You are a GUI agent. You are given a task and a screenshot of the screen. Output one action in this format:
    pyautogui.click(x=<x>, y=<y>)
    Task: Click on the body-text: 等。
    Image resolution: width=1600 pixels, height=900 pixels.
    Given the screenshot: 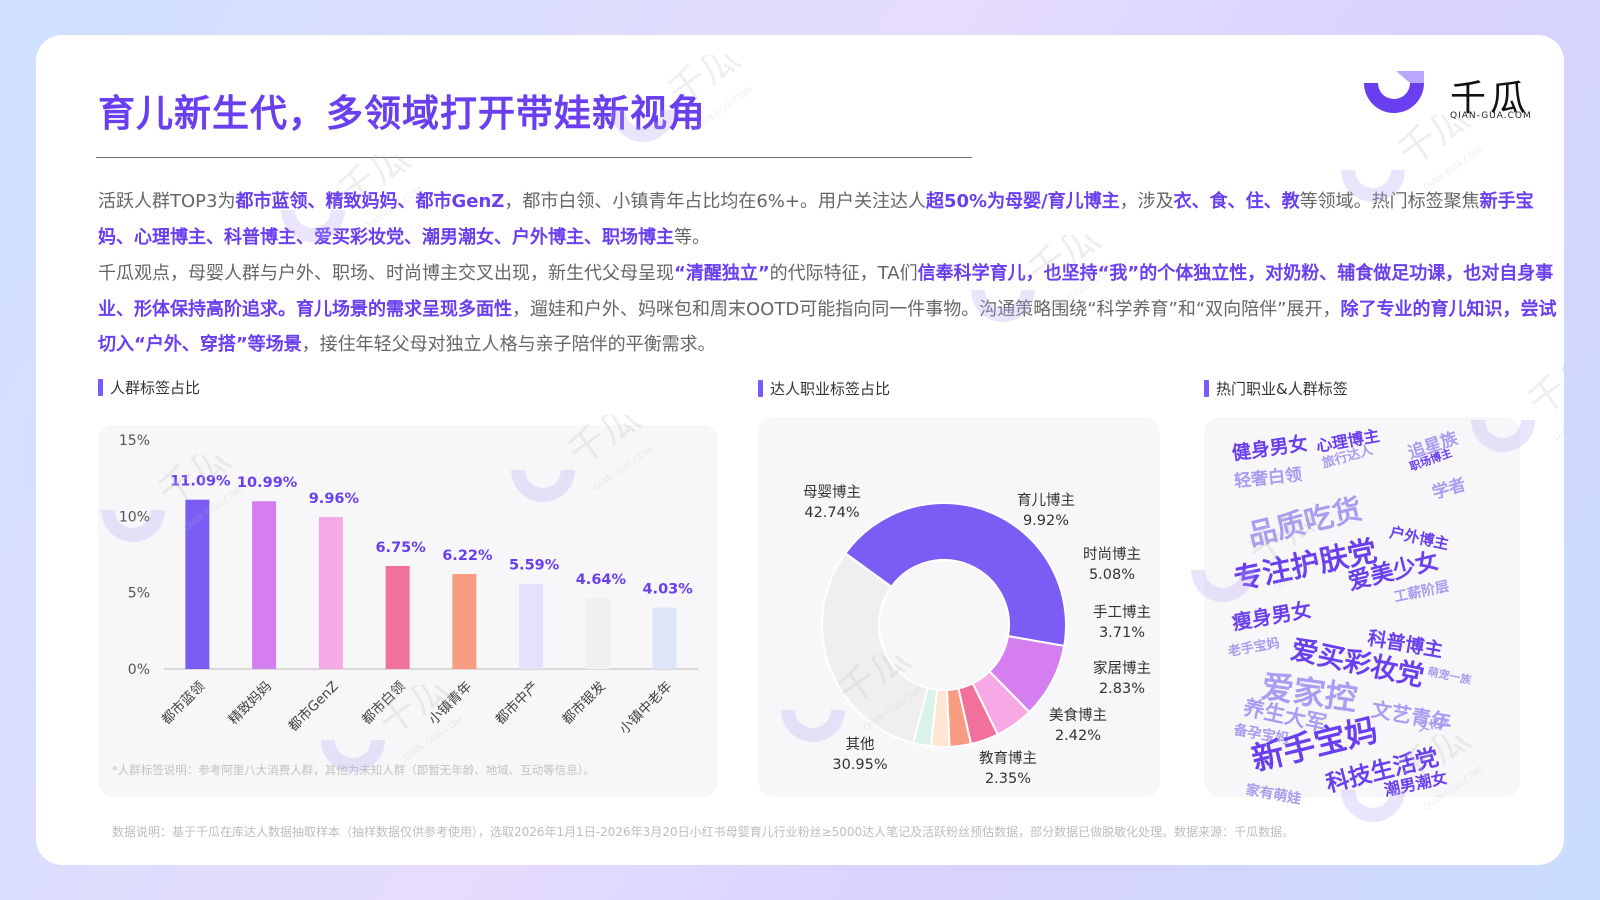 What is the action you would take?
    pyautogui.click(x=692, y=237)
    